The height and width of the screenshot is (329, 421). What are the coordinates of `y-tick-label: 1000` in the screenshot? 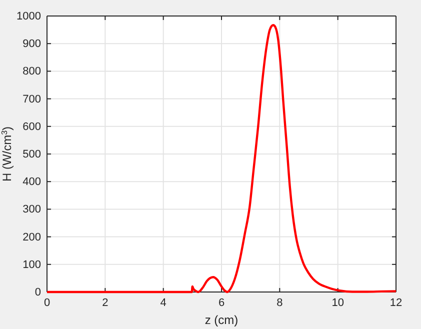 It's located at (28, 16).